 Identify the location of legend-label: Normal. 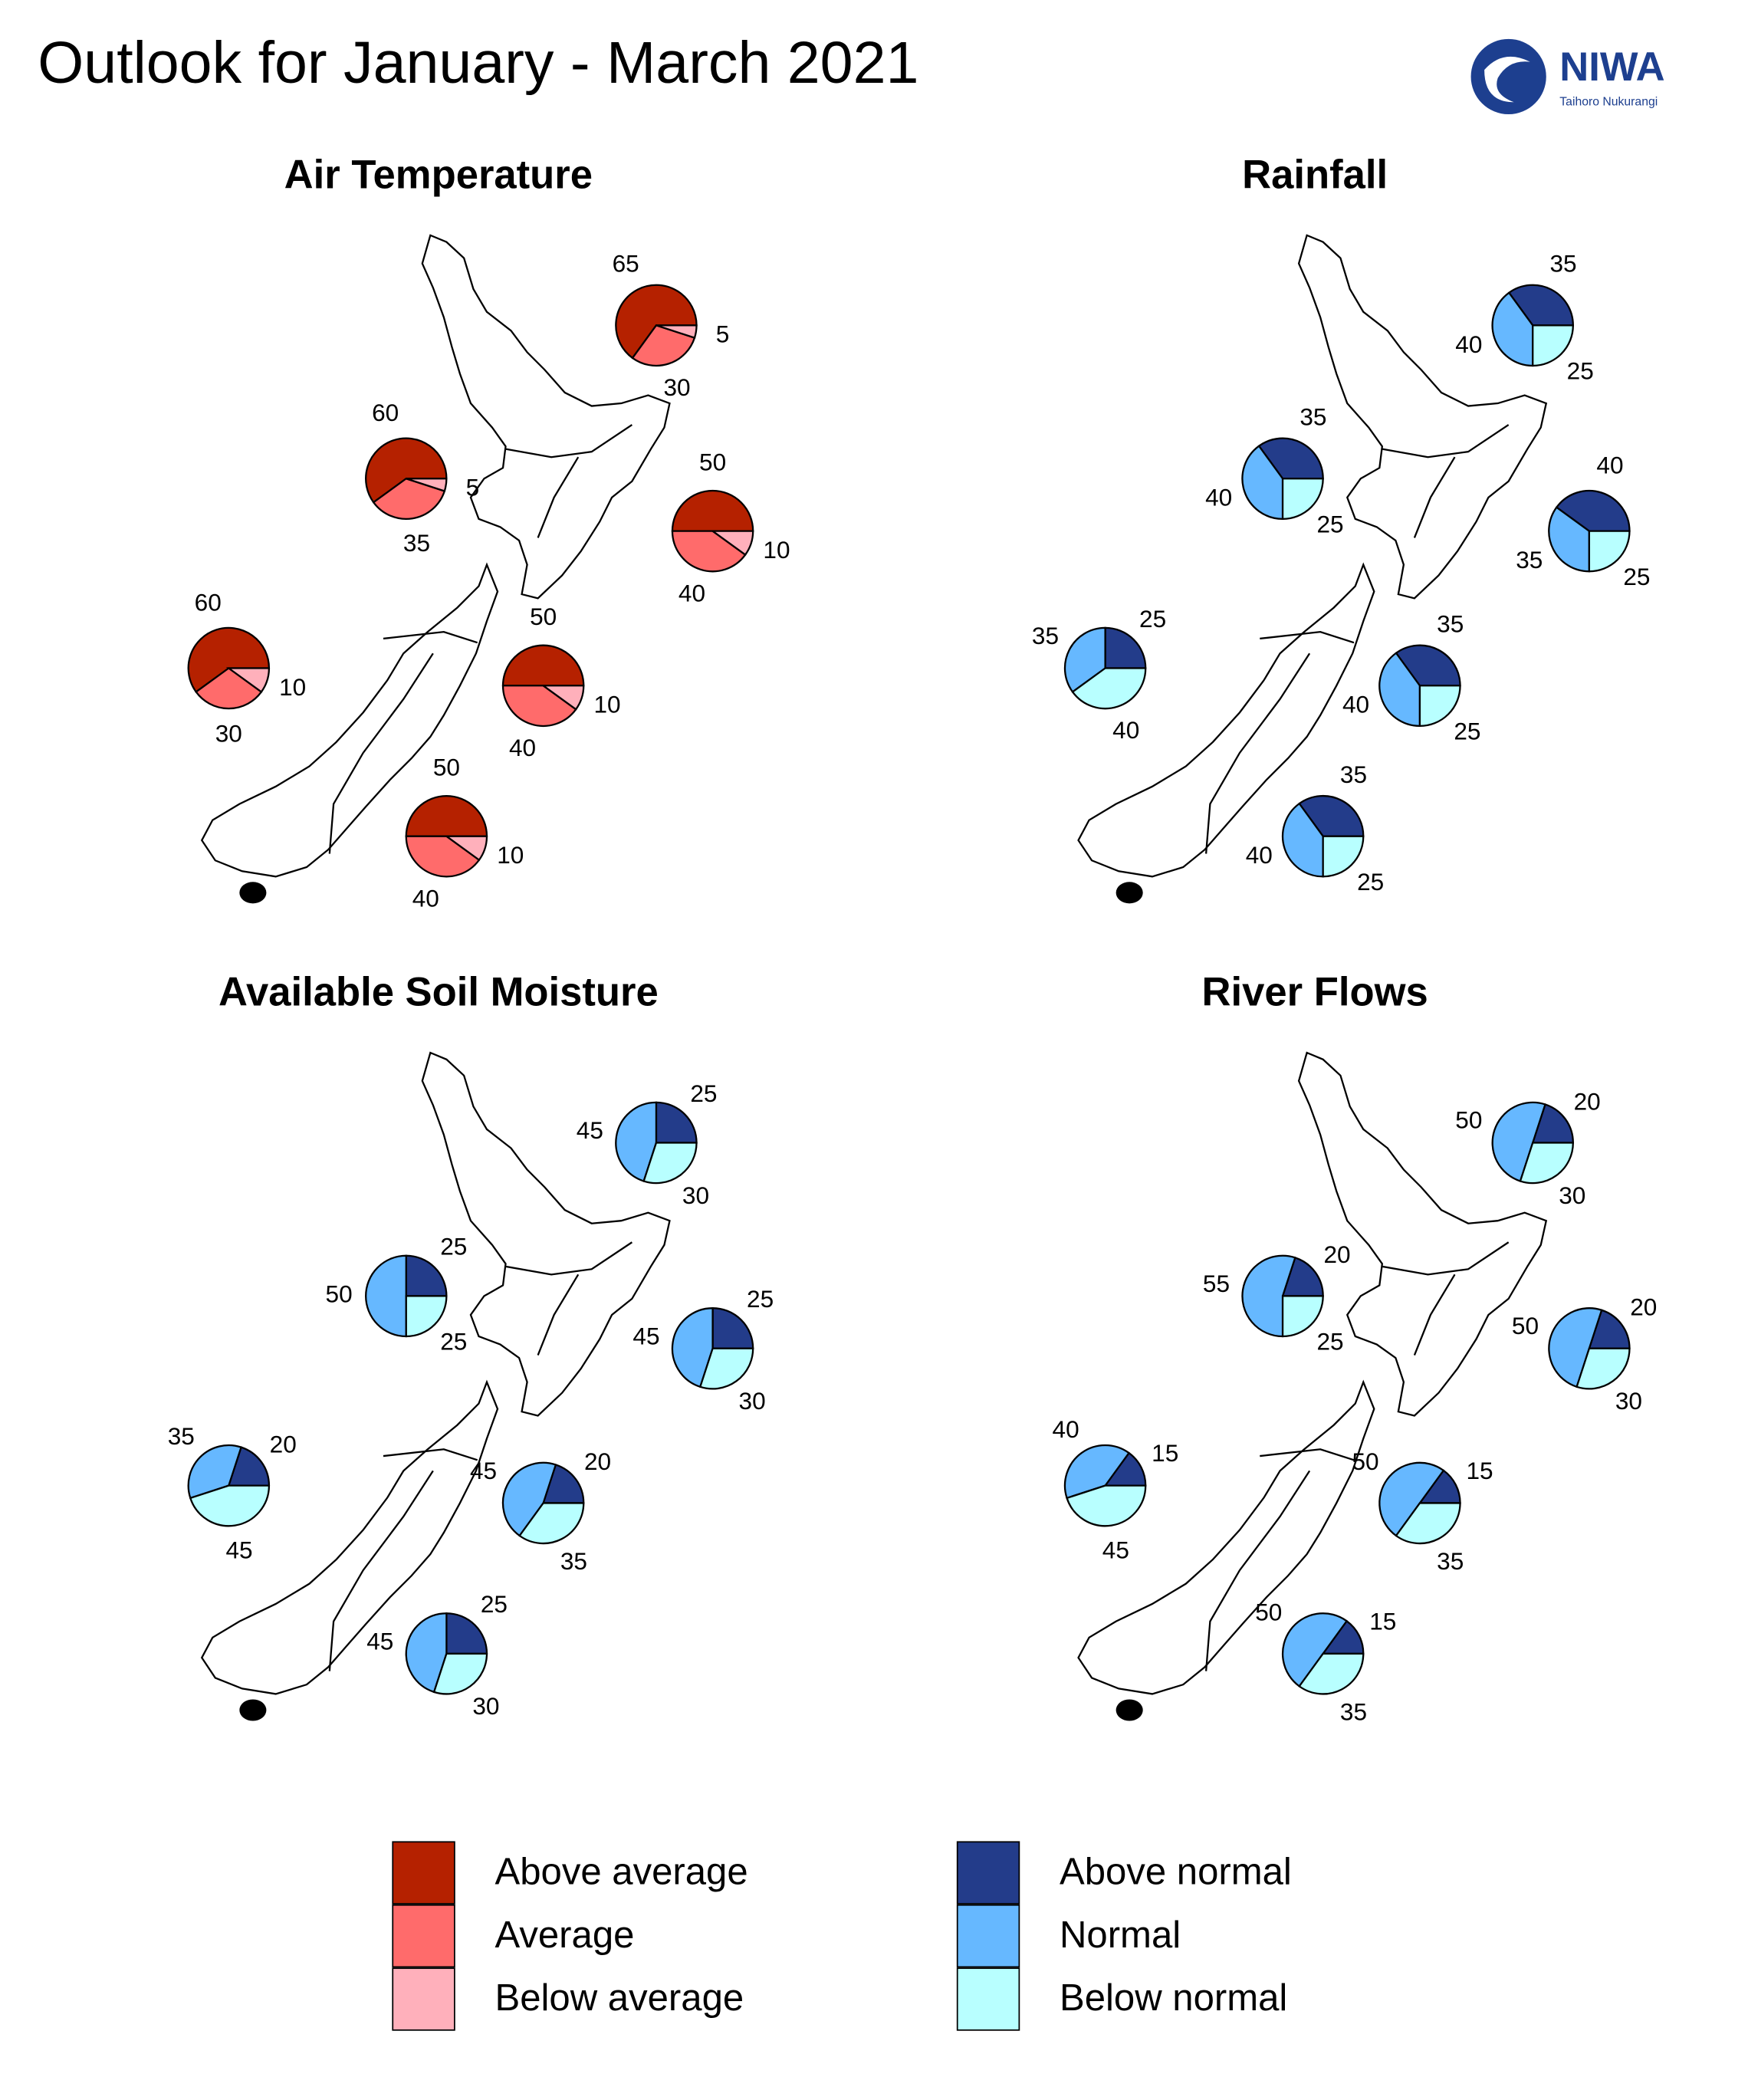
(1120, 1935).